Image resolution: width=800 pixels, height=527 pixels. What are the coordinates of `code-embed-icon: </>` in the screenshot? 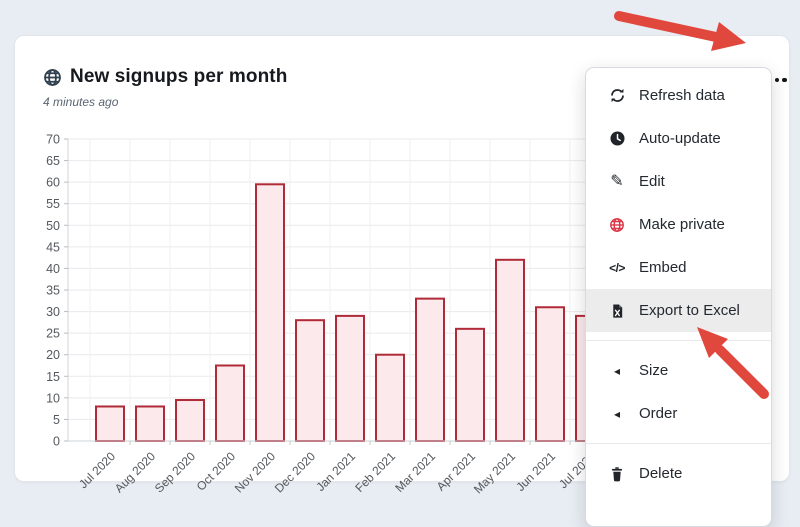 It's located at (617, 267).